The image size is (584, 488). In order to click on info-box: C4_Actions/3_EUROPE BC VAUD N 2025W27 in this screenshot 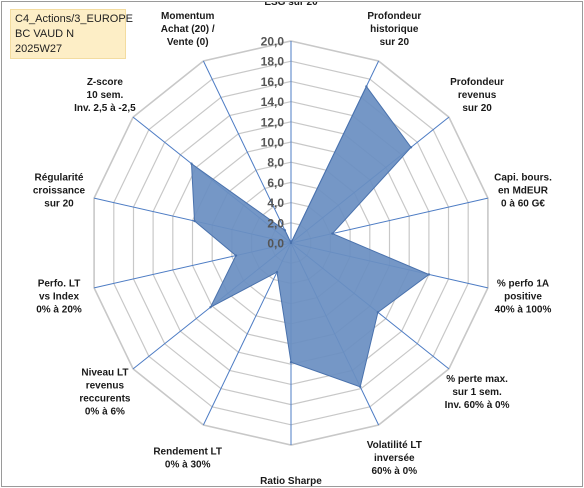, I will do `click(71, 34)`.